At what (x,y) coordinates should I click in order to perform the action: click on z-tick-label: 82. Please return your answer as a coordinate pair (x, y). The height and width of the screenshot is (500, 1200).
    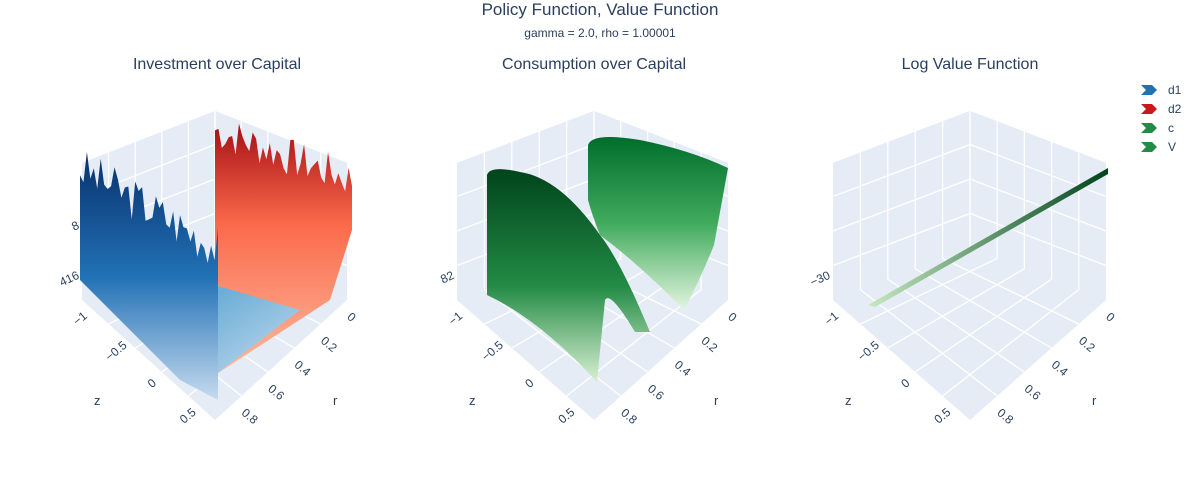
    Looking at the image, I should click on (447, 277).